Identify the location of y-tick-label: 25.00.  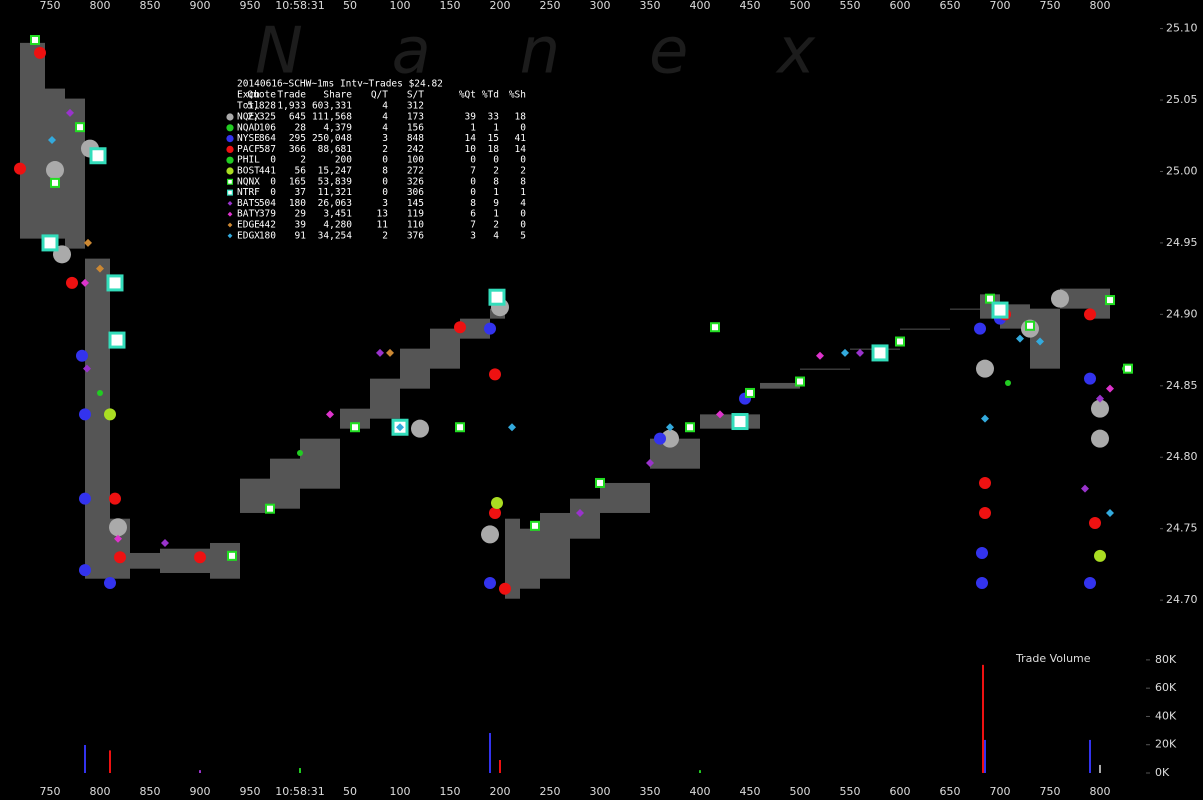
(1182, 170).